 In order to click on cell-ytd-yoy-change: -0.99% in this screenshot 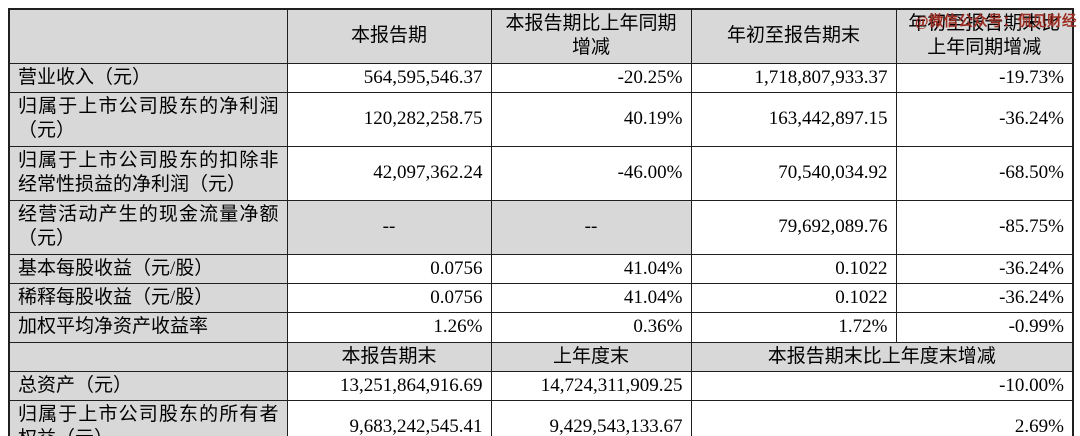, I will do `click(984, 327)`.